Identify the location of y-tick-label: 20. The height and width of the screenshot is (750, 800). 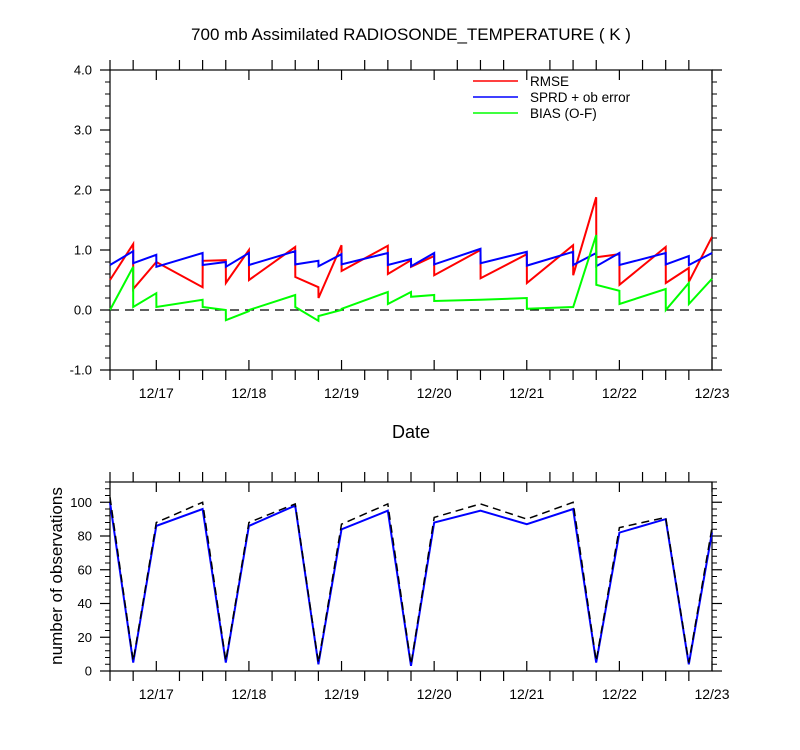
(85, 637).